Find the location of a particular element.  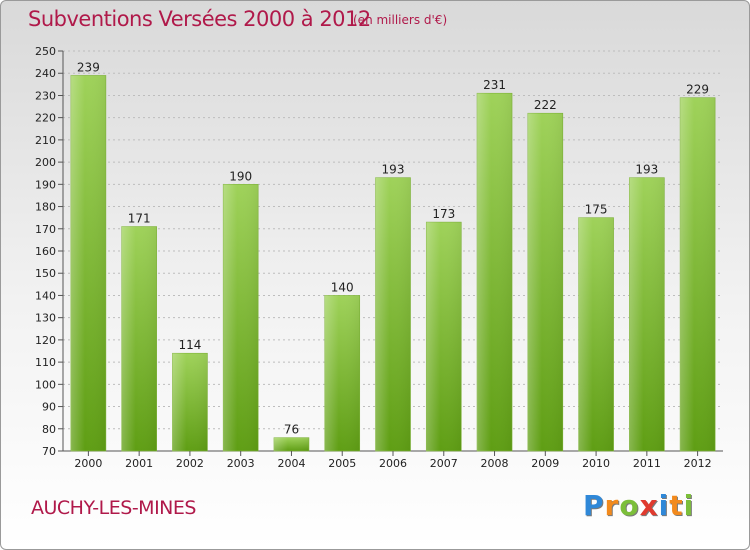

y-tick-label: 180 is located at coordinates (45, 207).